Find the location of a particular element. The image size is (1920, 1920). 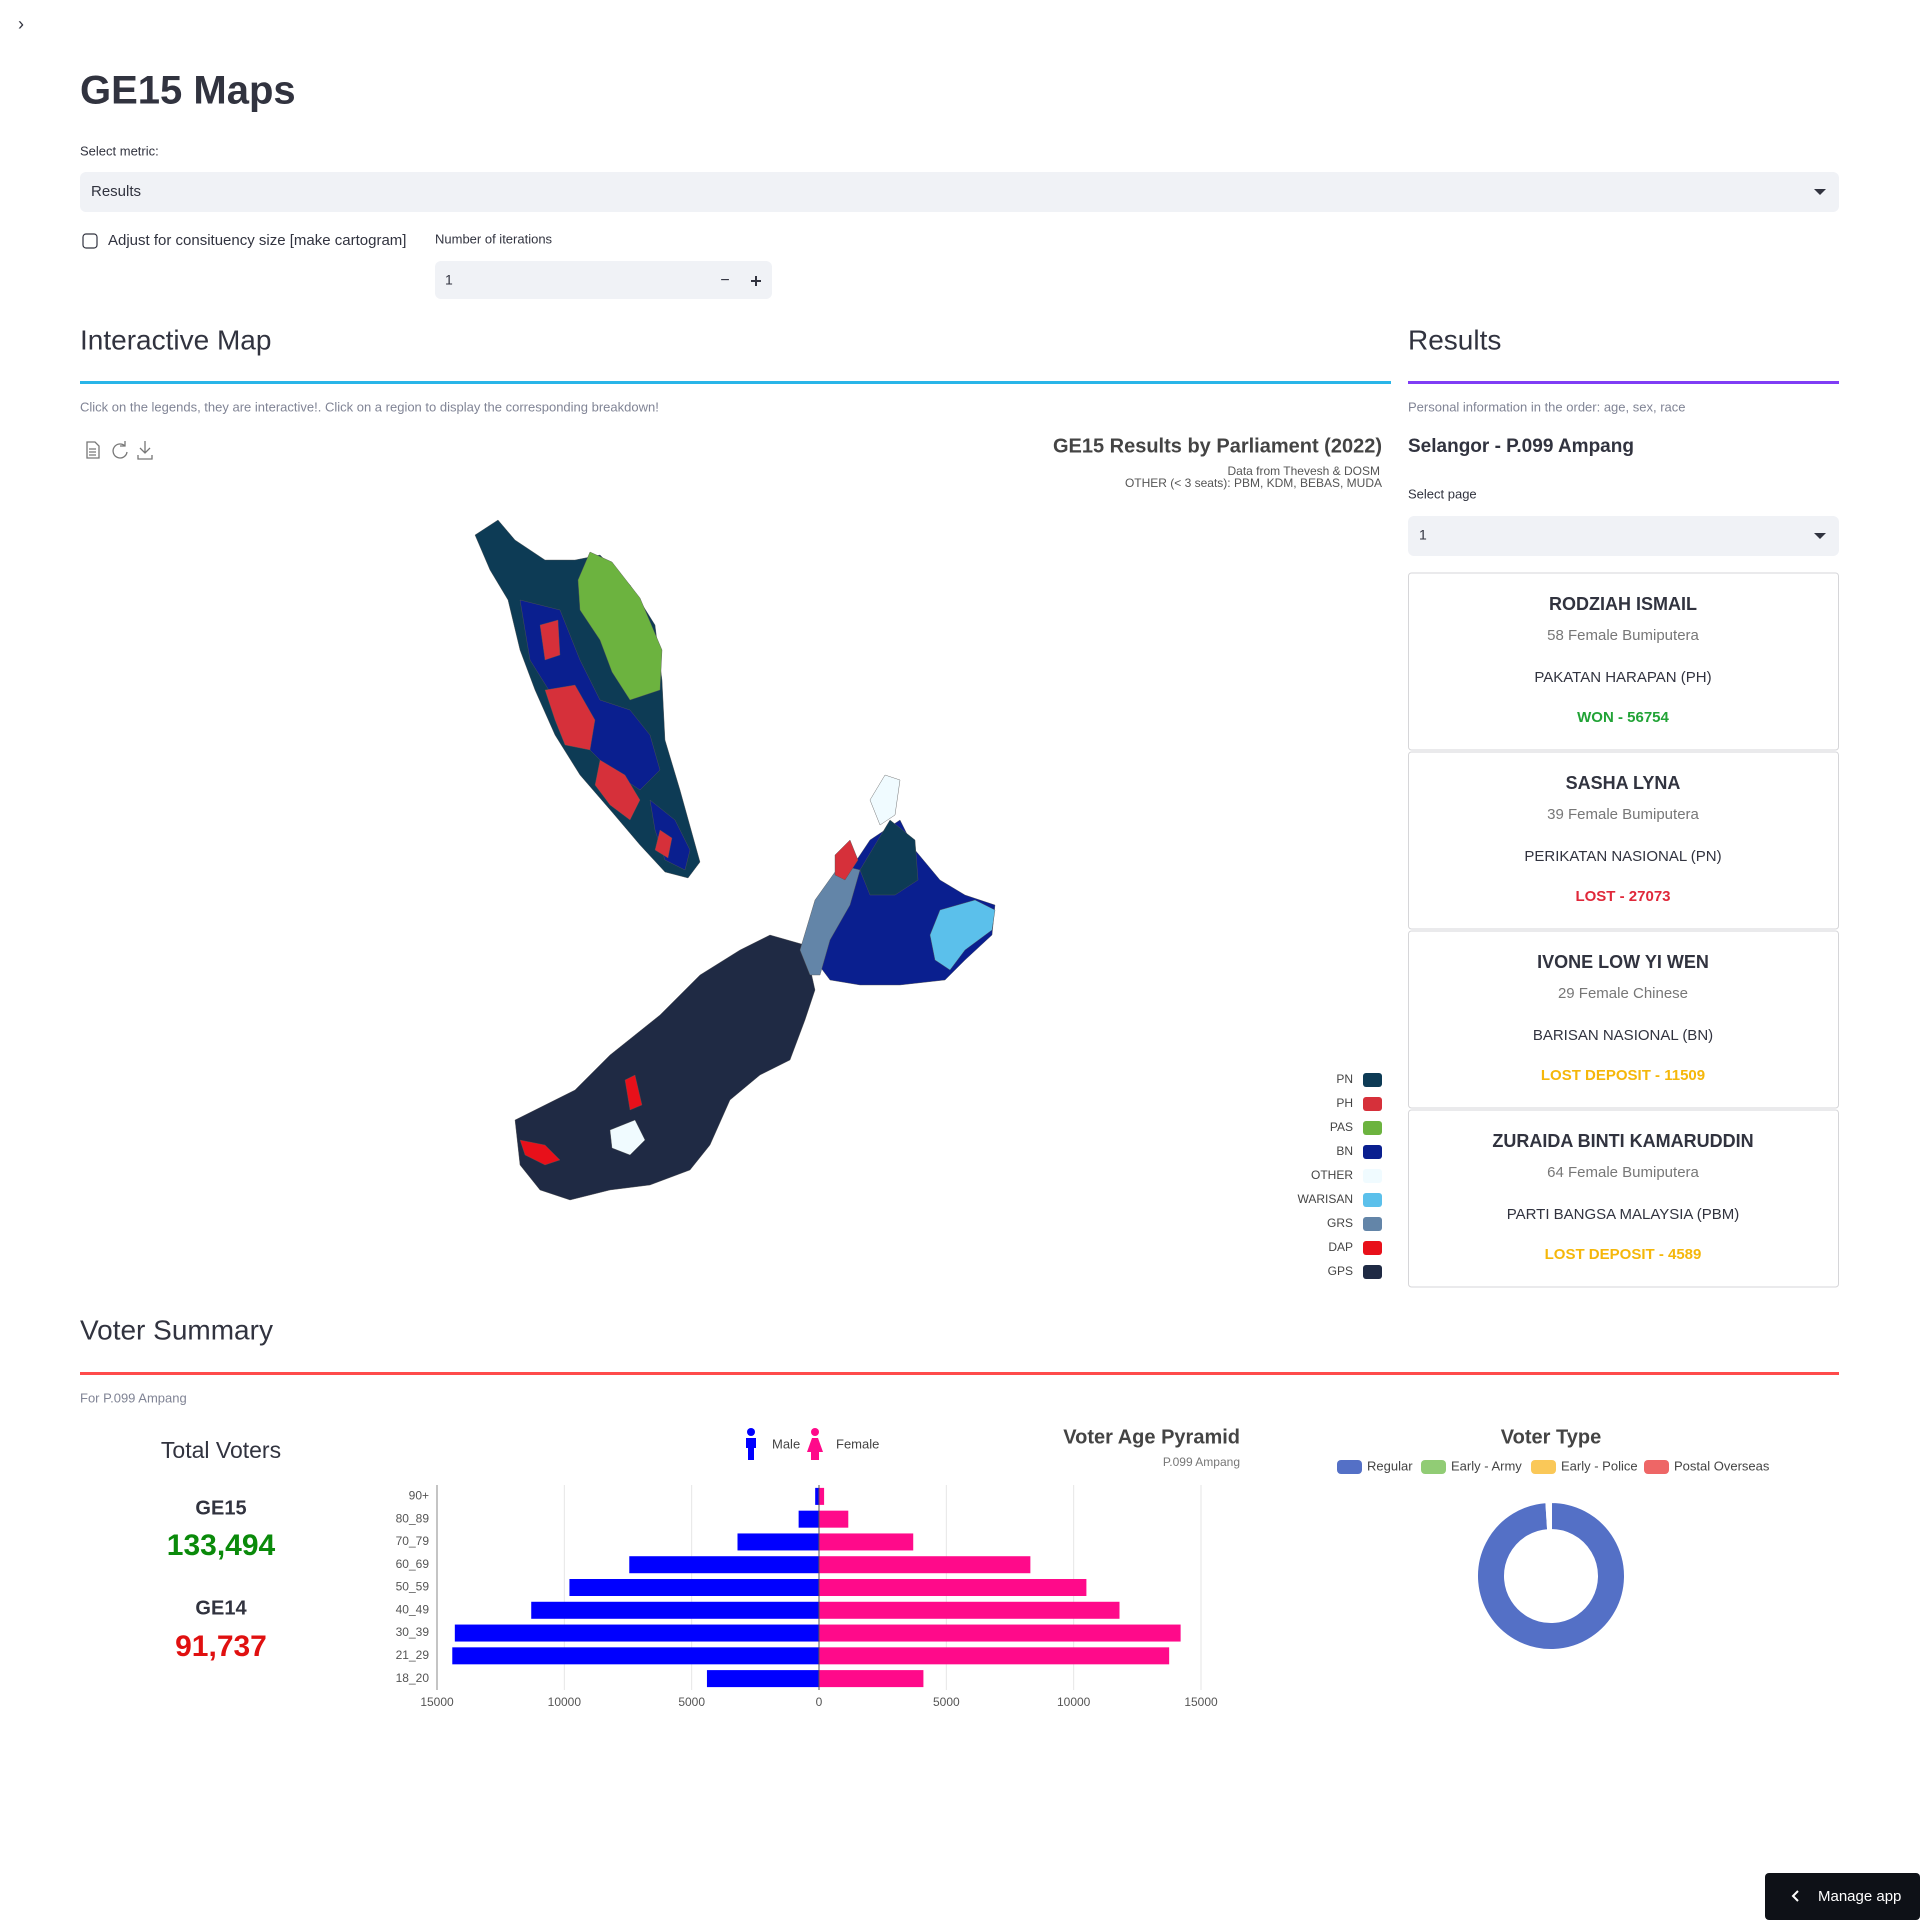

ge15-value: 133,494 is located at coordinates (221, 1545).